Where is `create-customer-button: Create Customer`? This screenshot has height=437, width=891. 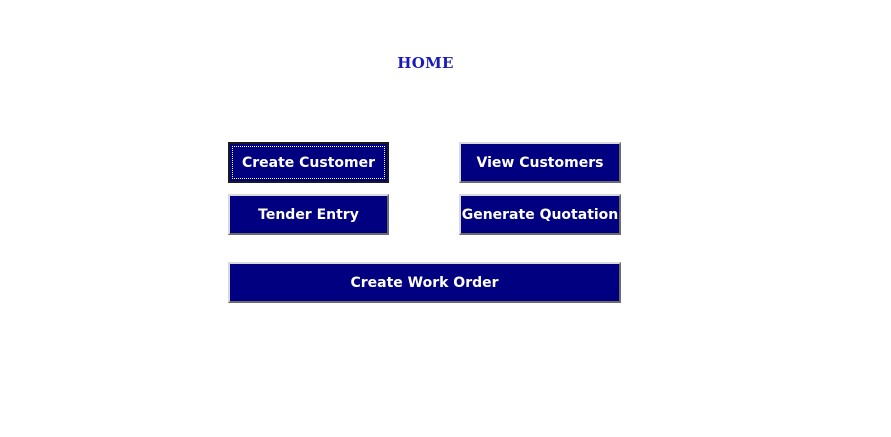
create-customer-button: Create Customer is located at coordinates (308, 162).